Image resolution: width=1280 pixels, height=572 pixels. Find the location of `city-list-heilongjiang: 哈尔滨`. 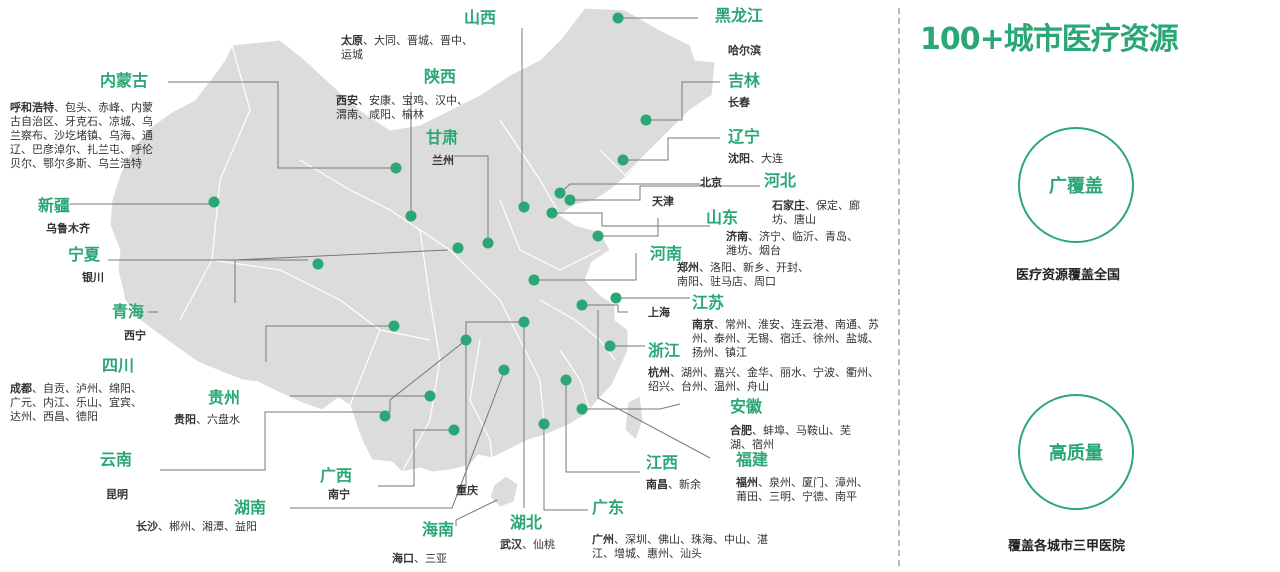

city-list-heilongjiang: 哈尔滨 is located at coordinates (744, 50).